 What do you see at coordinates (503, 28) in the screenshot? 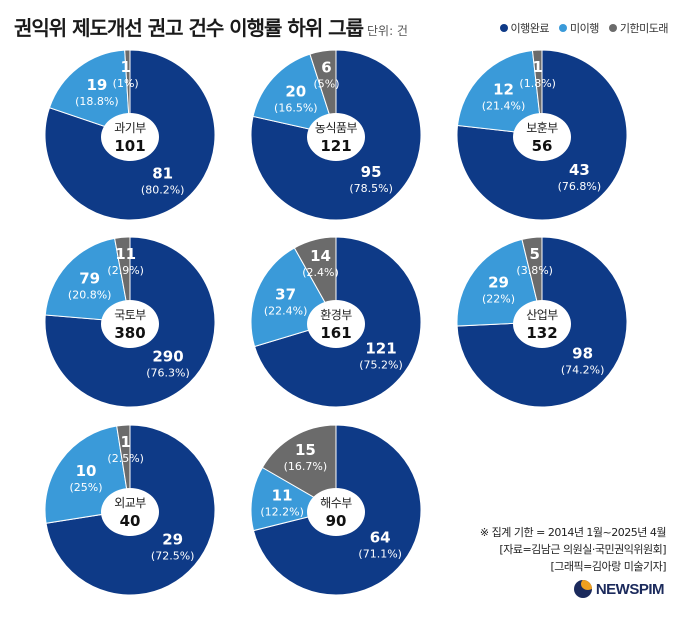
I see `legend-swatch-completed` at bounding box center [503, 28].